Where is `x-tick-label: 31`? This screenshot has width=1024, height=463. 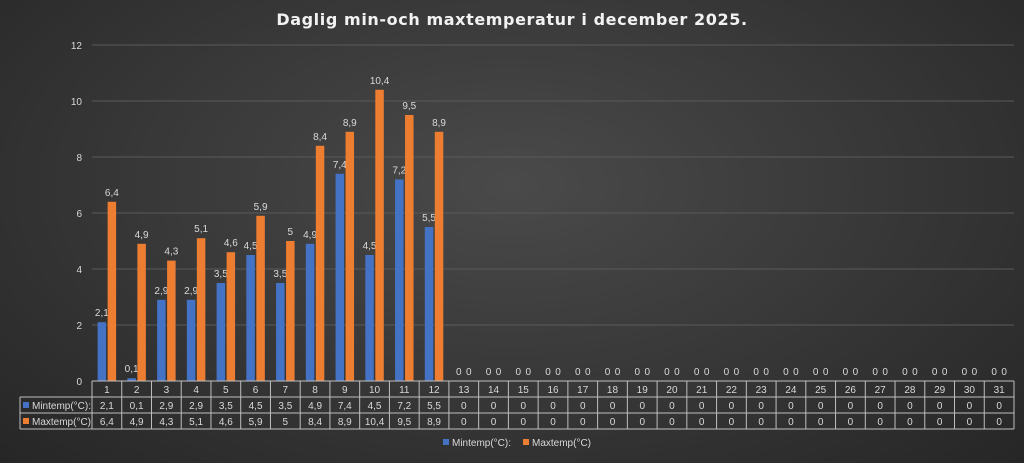
x-tick-label: 31 is located at coordinates (1000, 390).